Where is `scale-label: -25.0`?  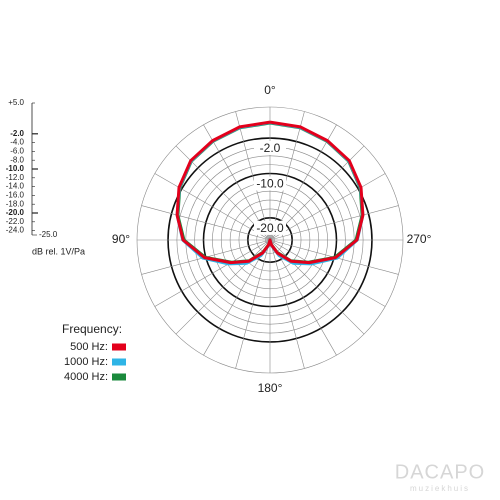
scale-label: -25.0 is located at coordinates (48, 234).